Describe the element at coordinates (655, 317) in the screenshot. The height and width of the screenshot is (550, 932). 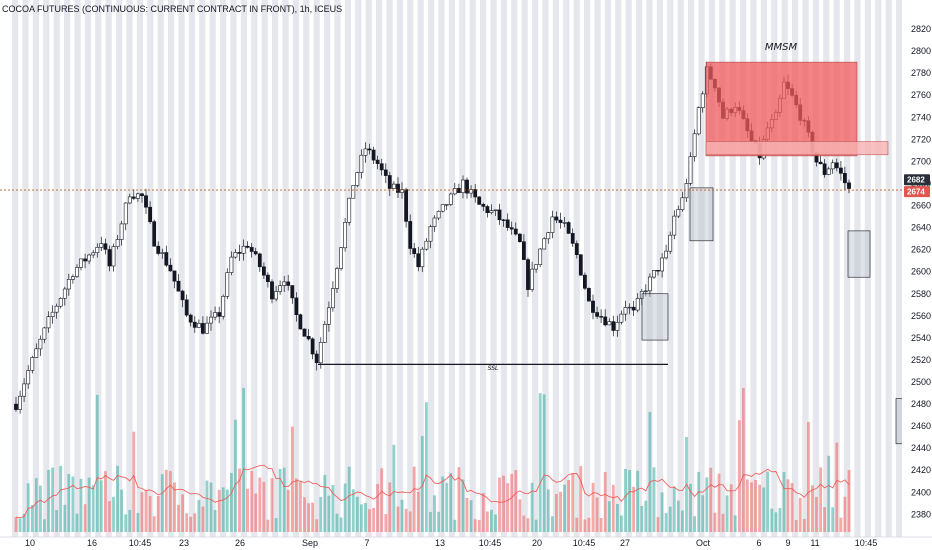
I see `consolidation-box-left` at that location.